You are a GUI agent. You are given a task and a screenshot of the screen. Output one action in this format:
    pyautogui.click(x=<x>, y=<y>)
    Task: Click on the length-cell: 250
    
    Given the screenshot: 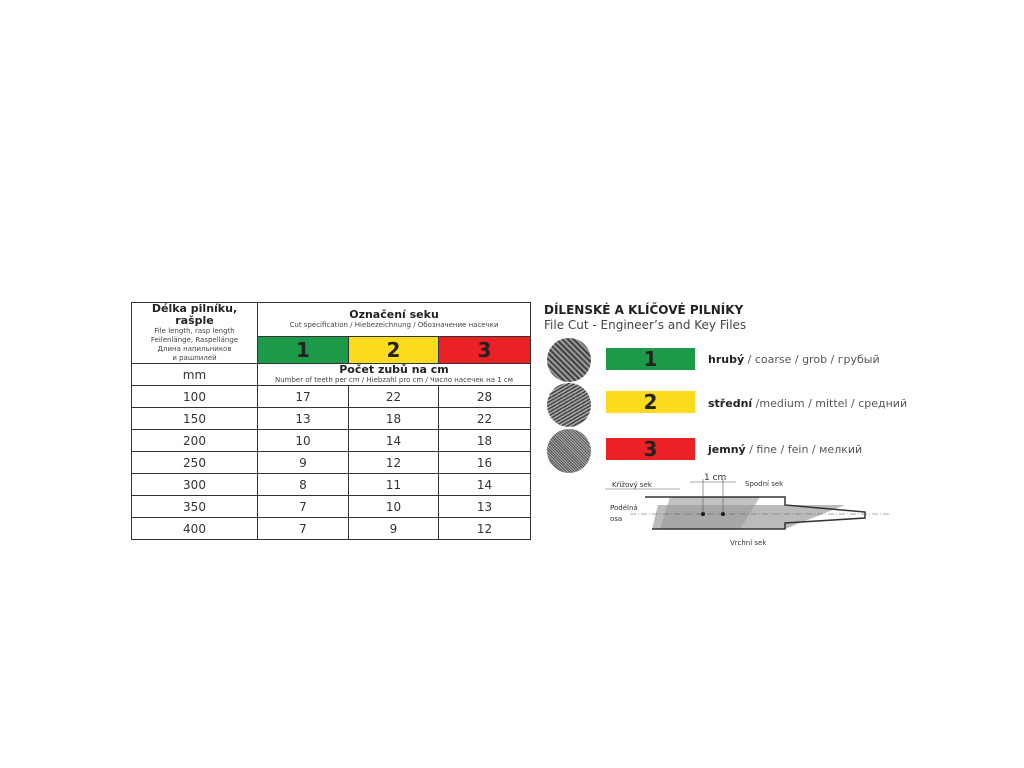 What is the action you would take?
    pyautogui.click(x=194, y=462)
    